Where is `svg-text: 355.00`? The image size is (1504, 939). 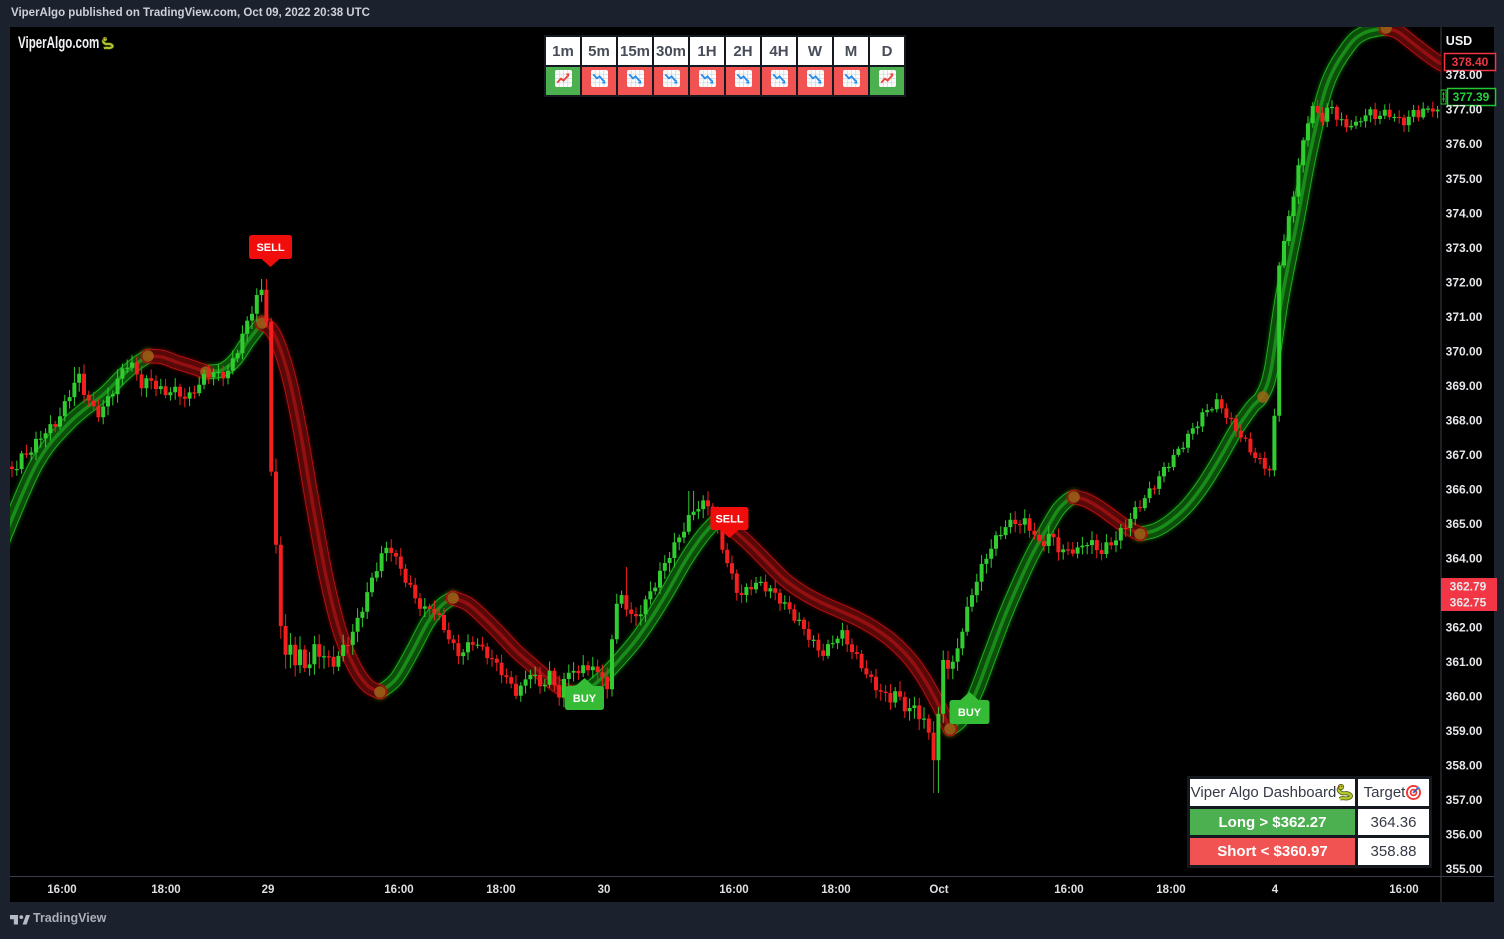
svg-text: 355.00 is located at coordinates (1464, 869).